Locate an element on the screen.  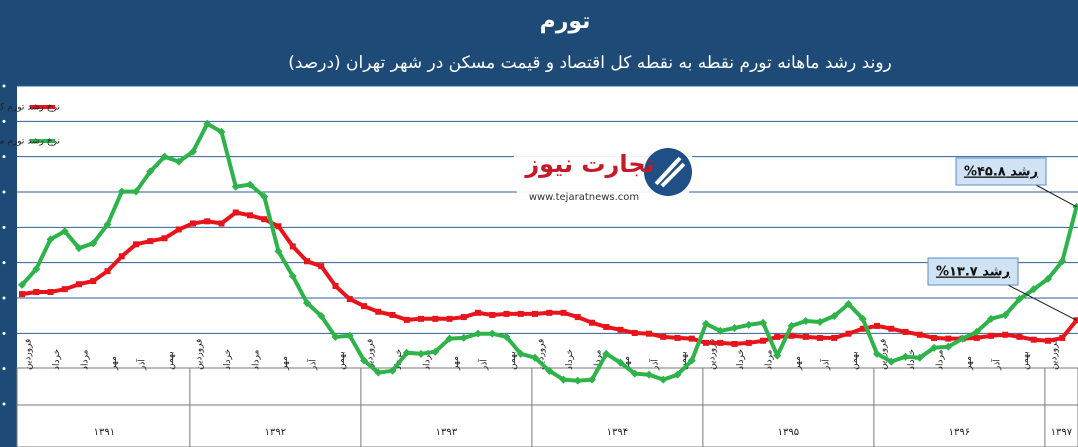
month-band is located at coordinates (547, 386).